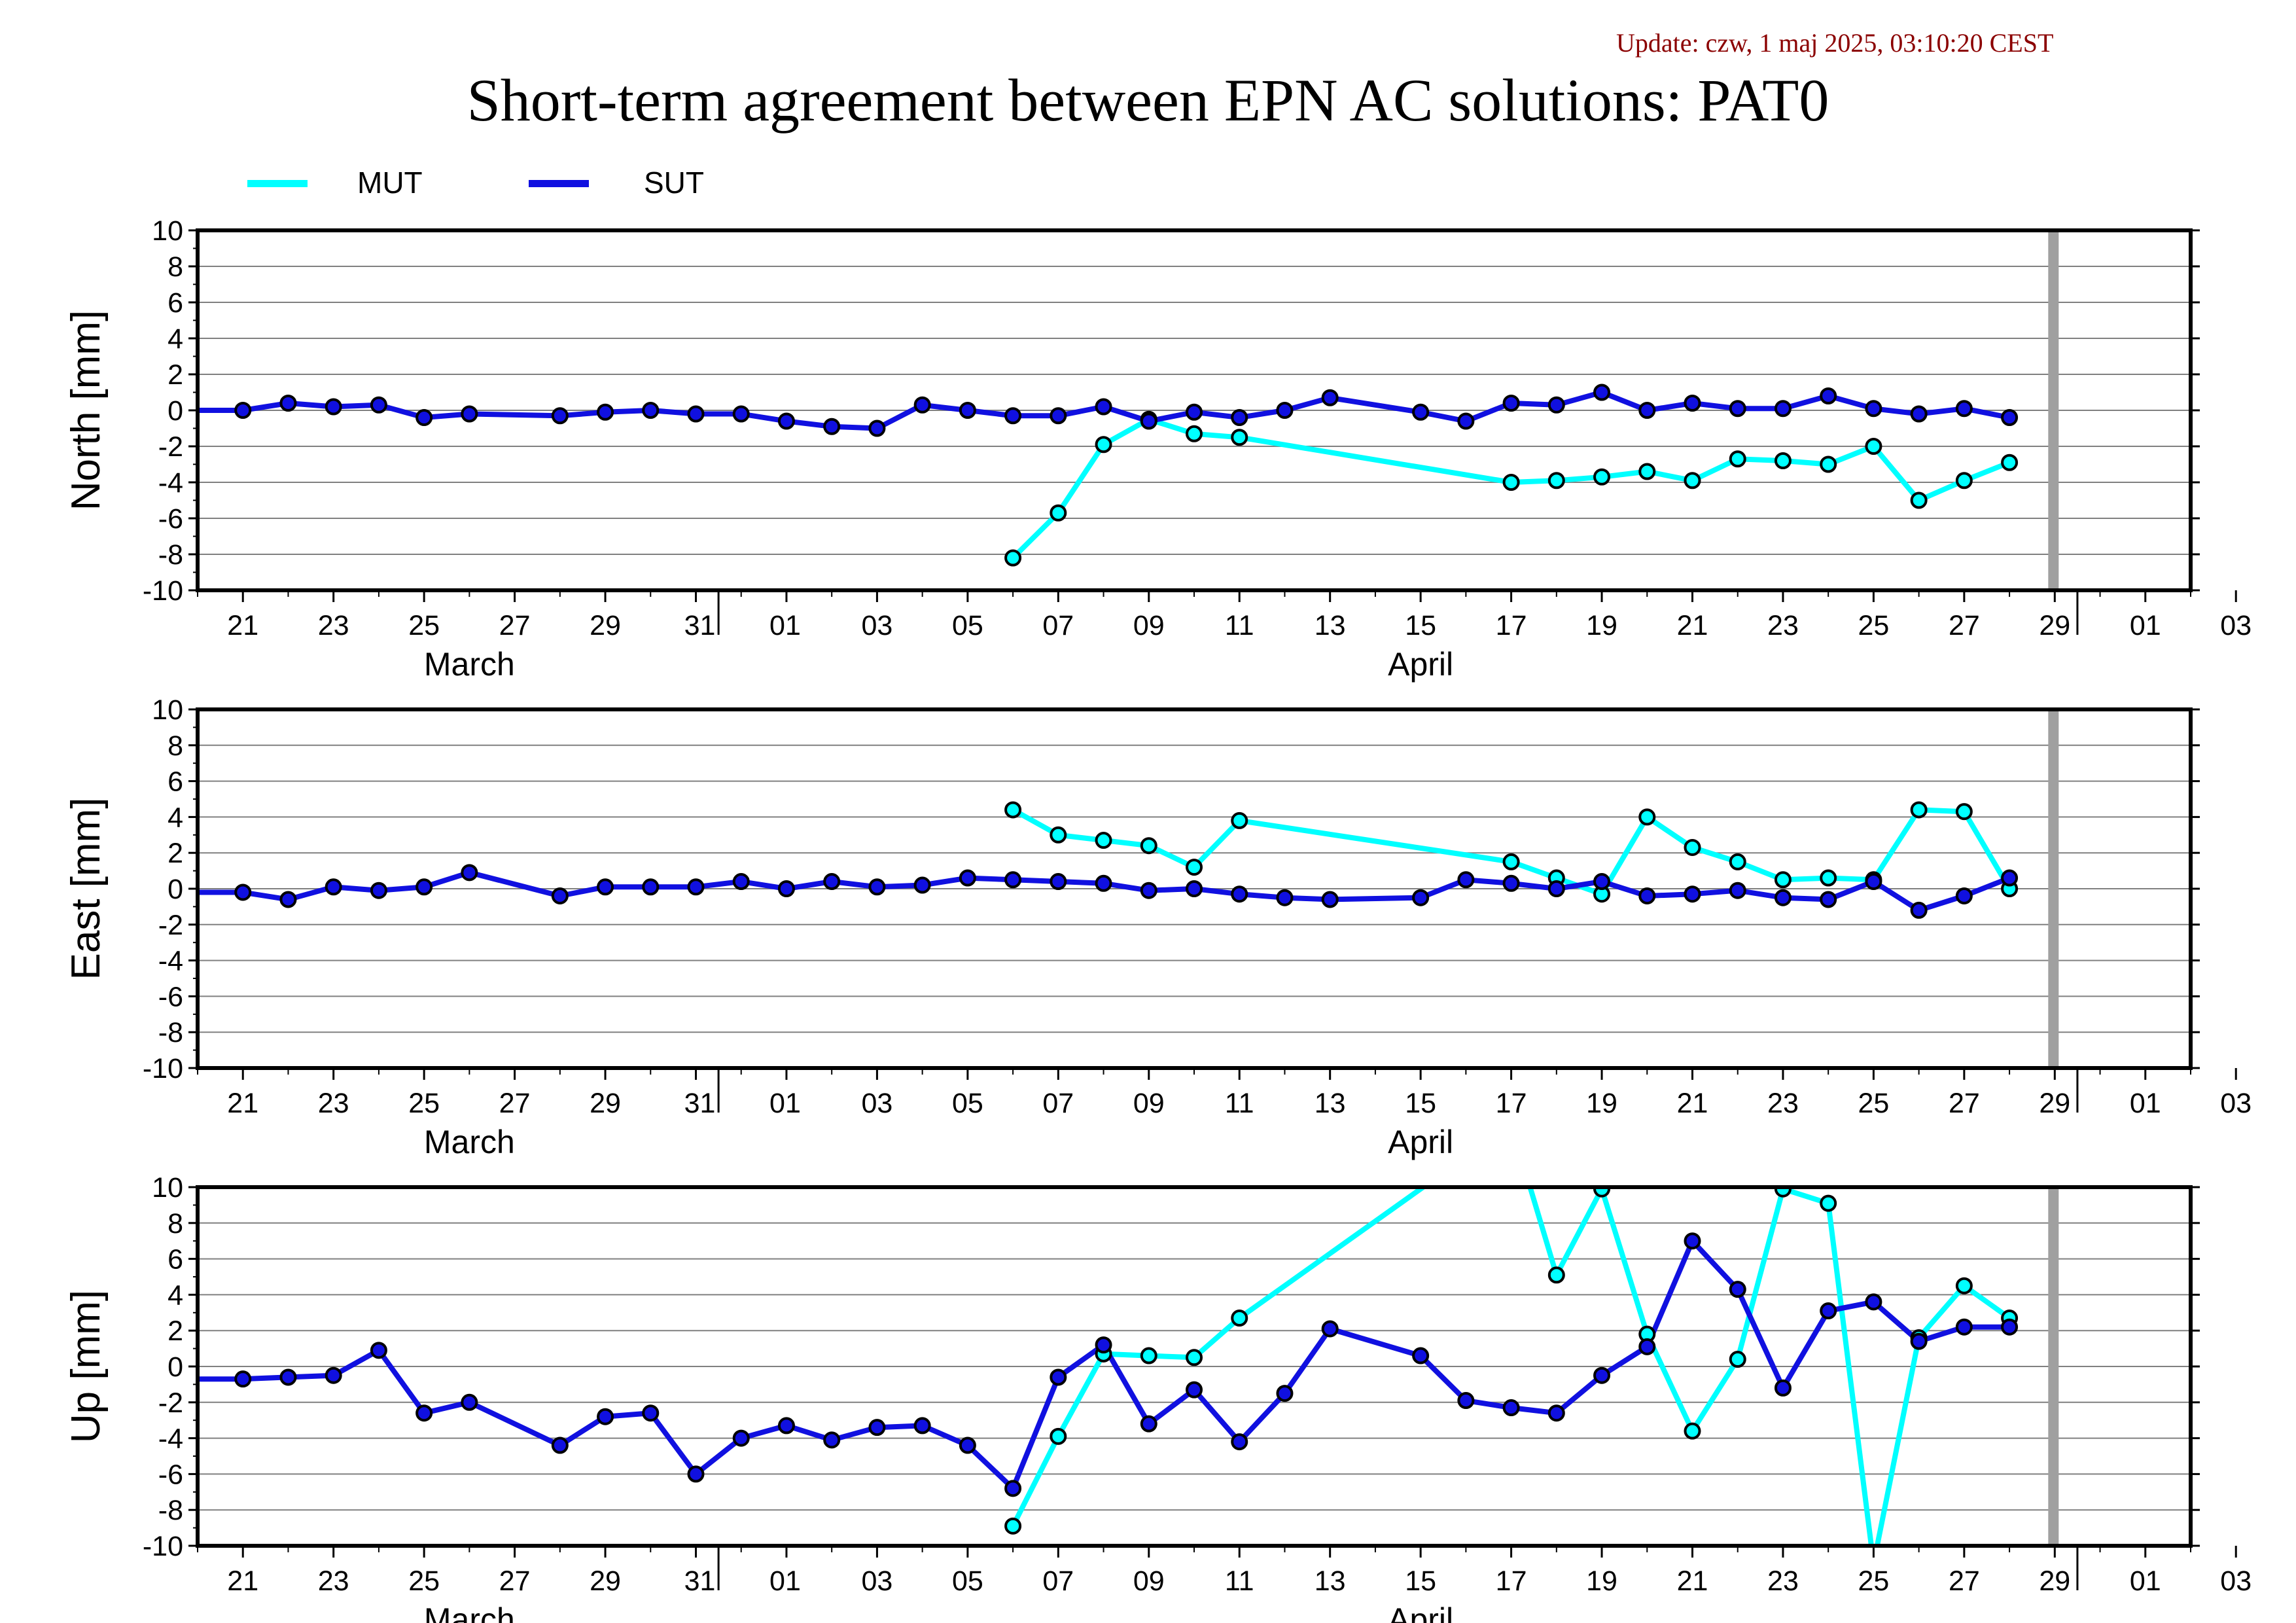  Describe the element at coordinates (170, 555) in the screenshot. I see `y-tick-label: -8` at that location.